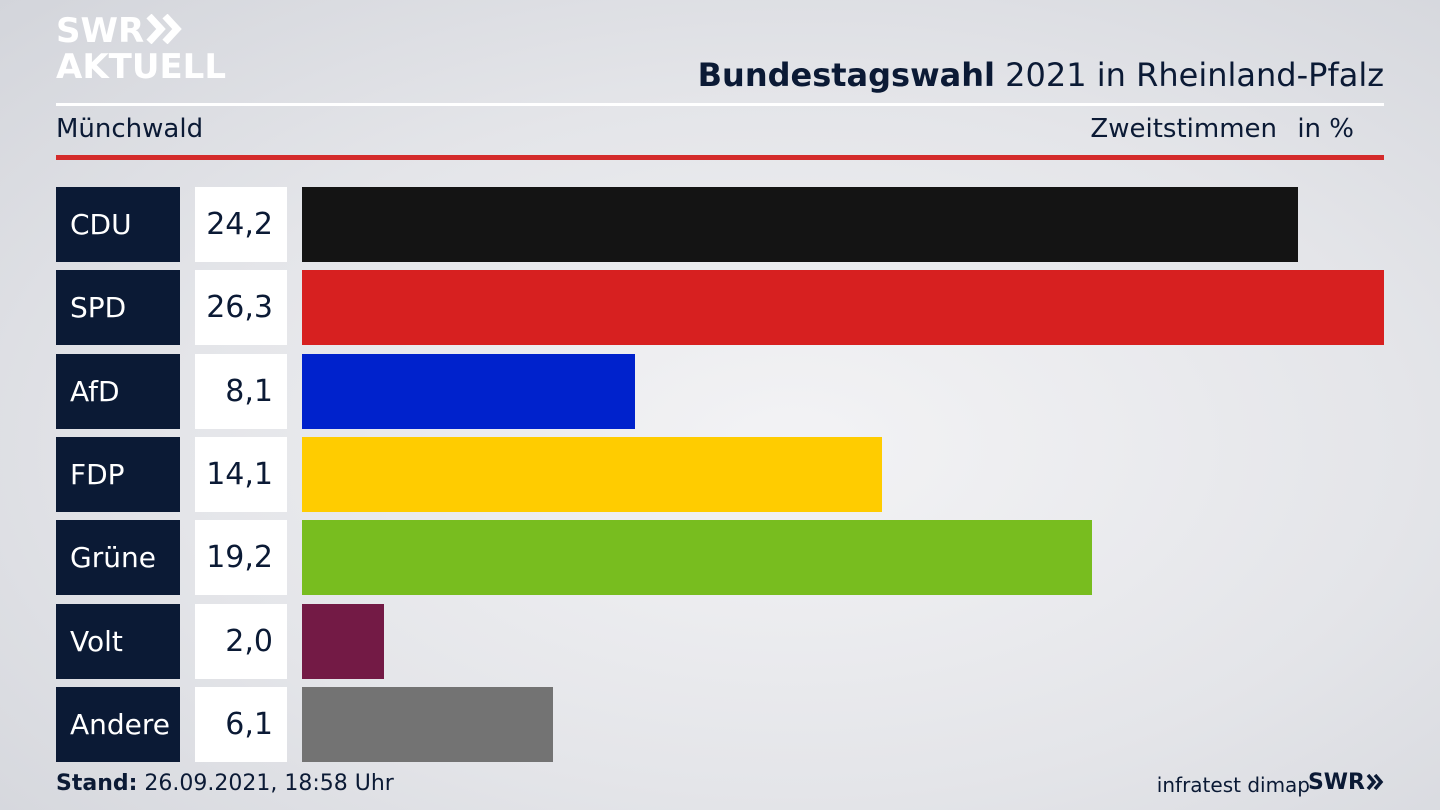  What do you see at coordinates (241, 558) in the screenshot?
I see `value-label: 19,2` at bounding box center [241, 558].